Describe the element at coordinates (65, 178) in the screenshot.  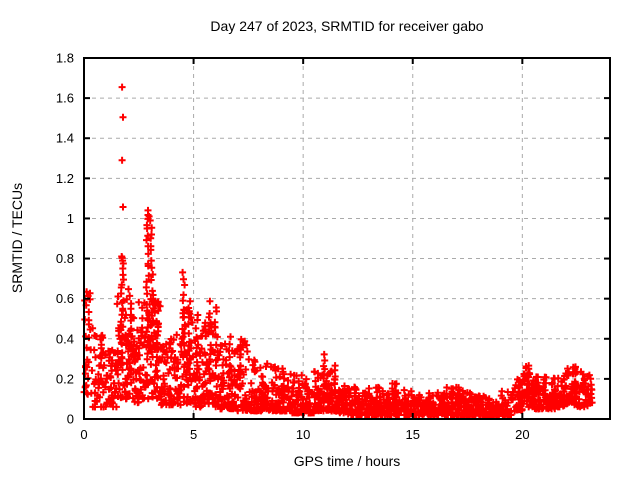
I see `y-tick-label: 1.2` at that location.